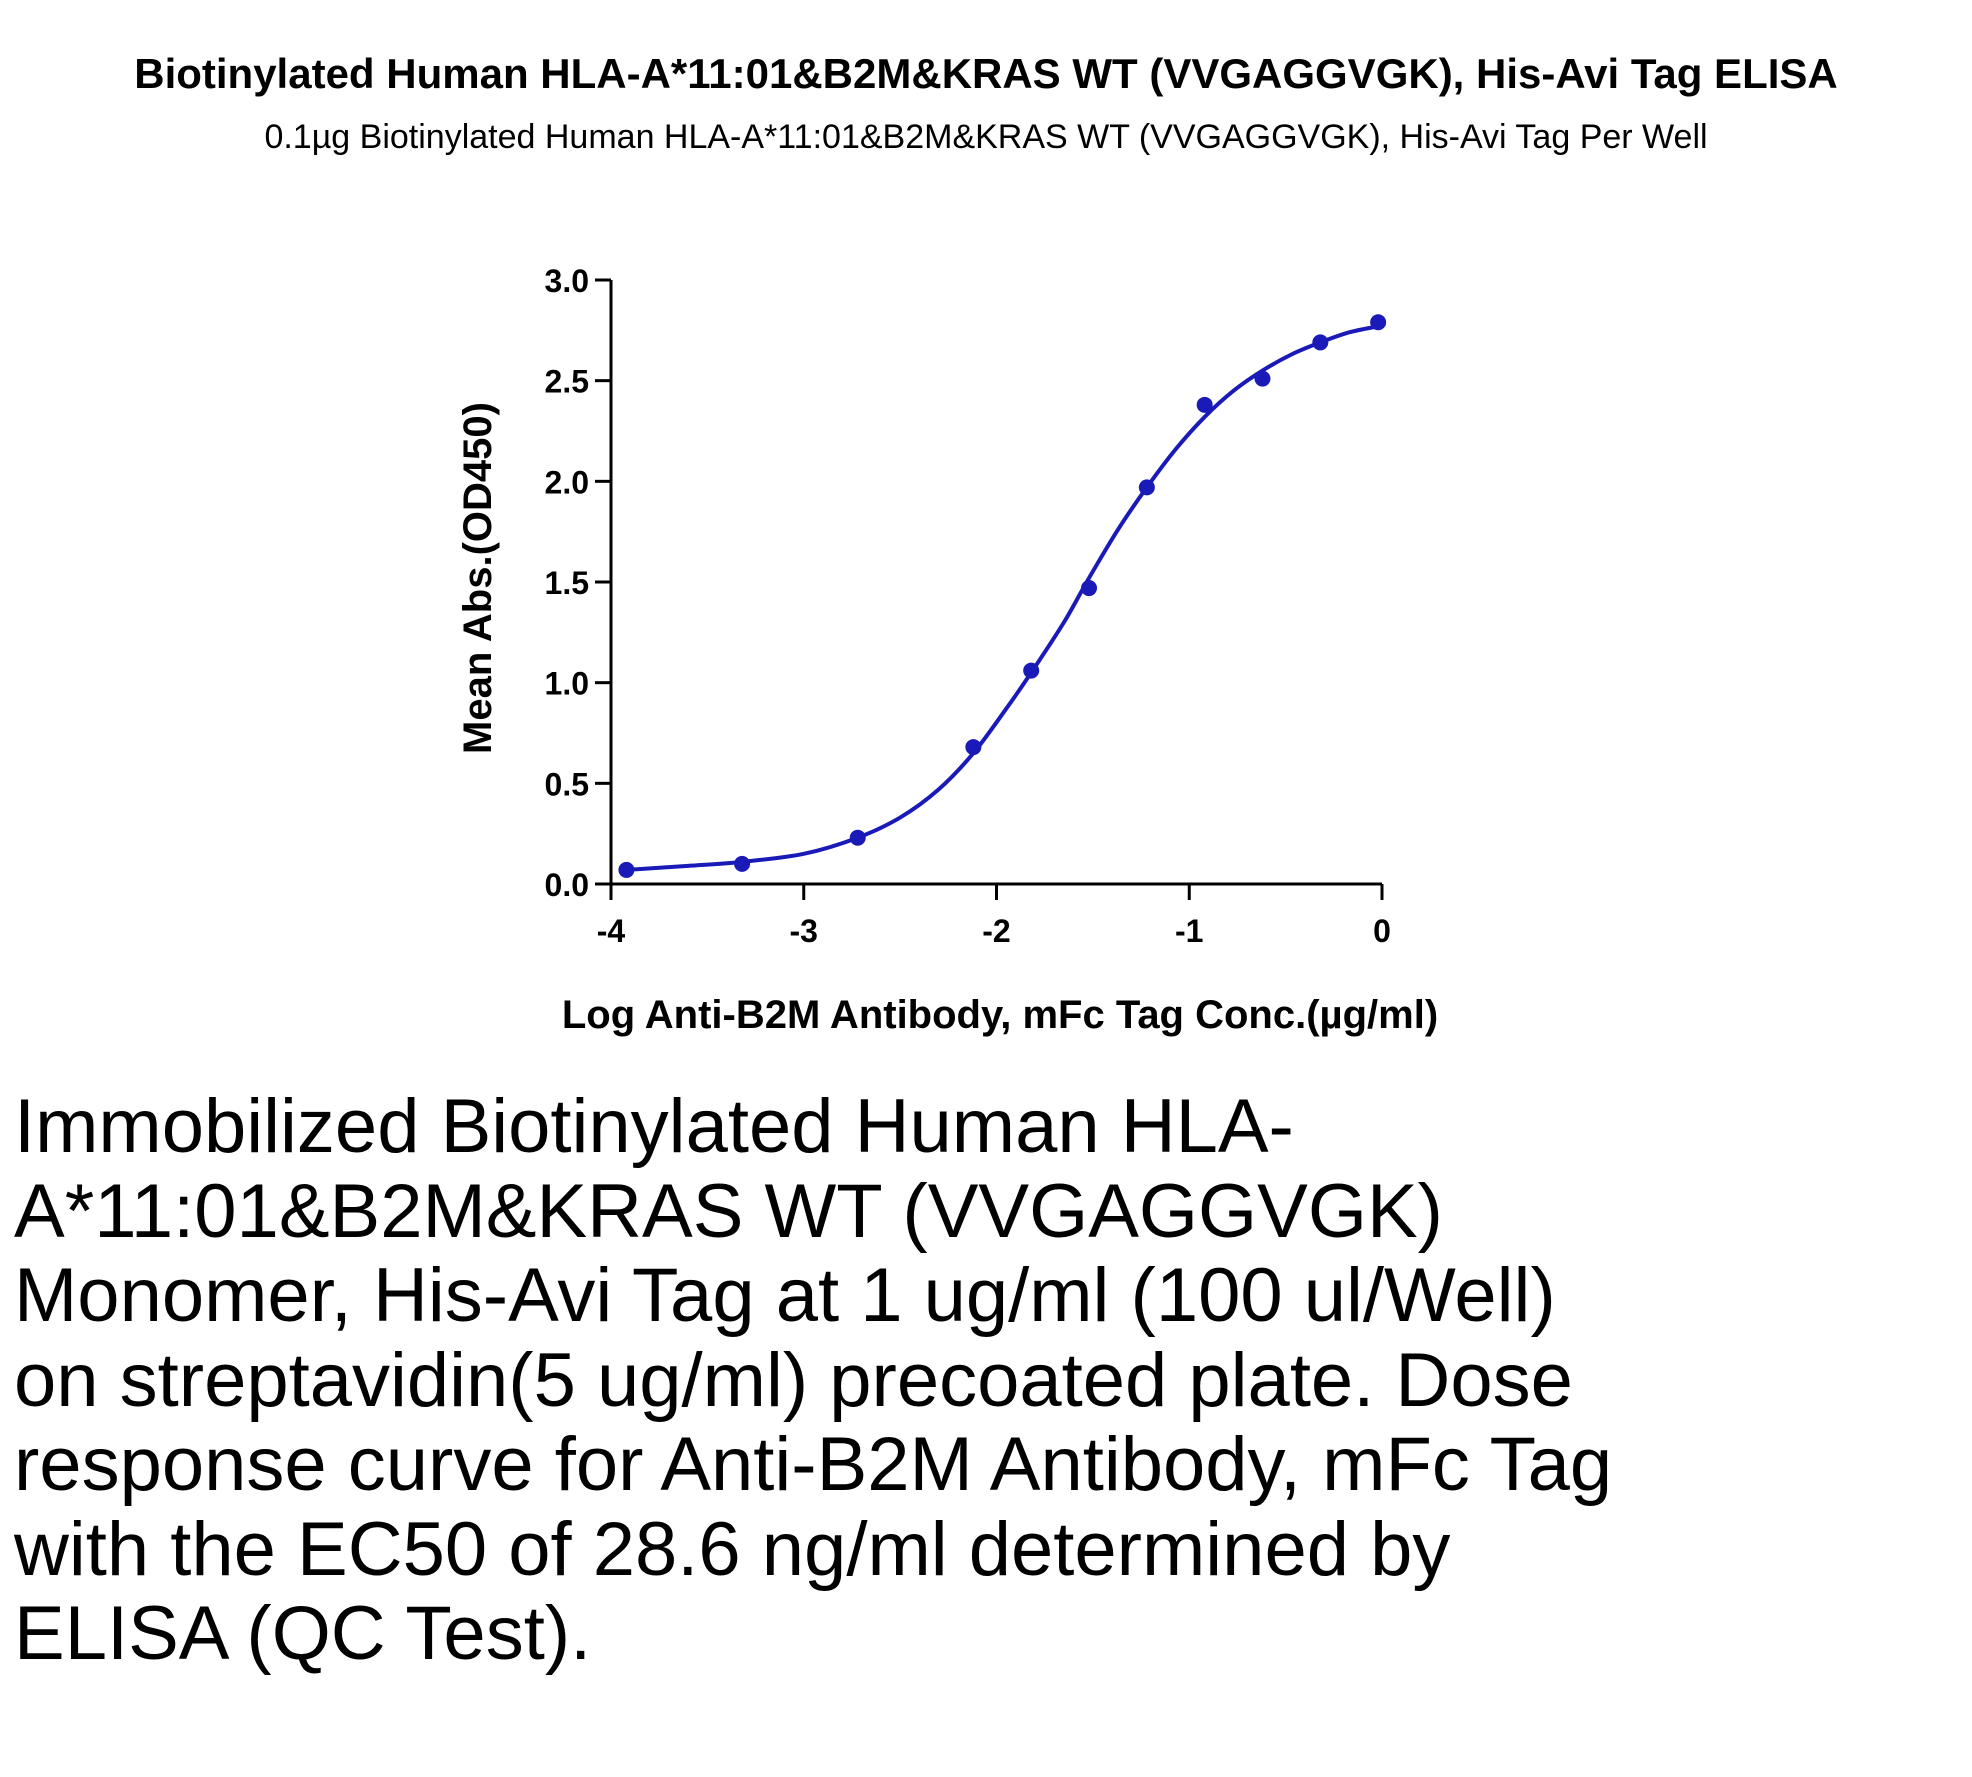 This screenshot has height=1777, width=1972. Describe the element at coordinates (567, 281) in the screenshot. I see `y-tick-label: 3.0` at that location.